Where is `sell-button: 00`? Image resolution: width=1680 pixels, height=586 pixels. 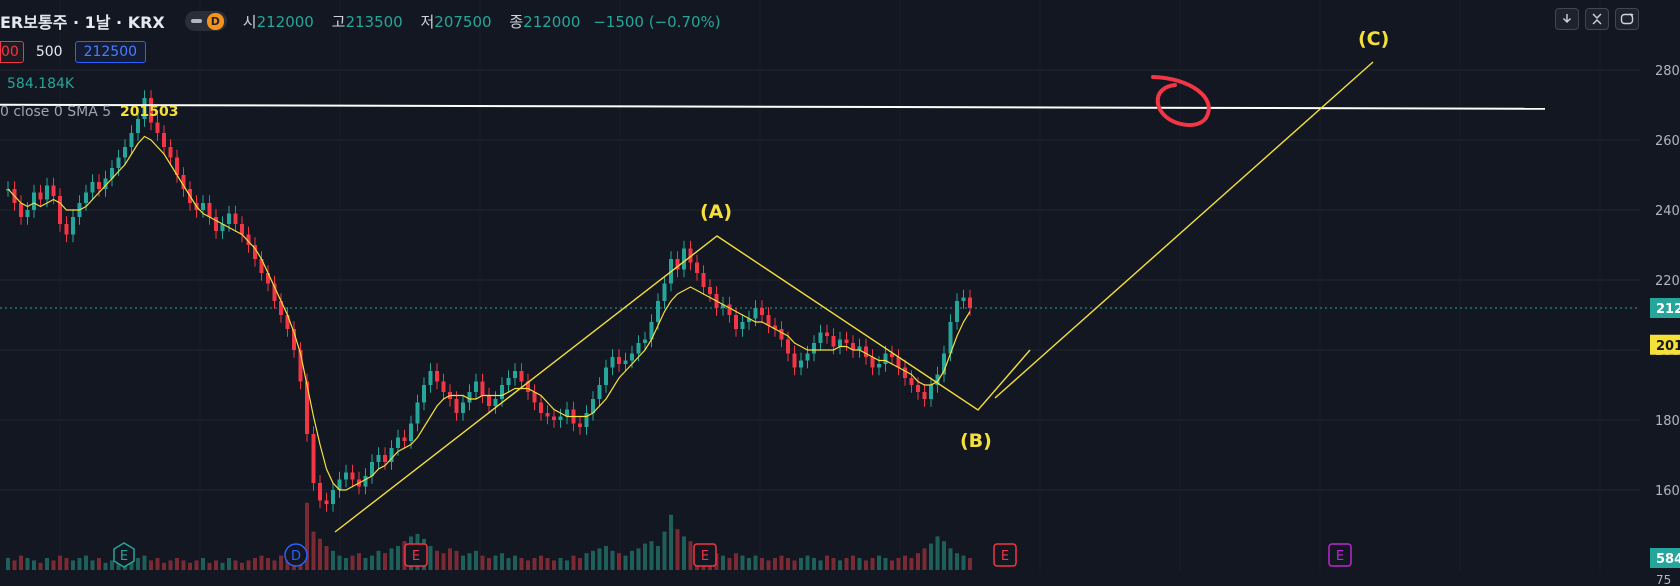
sell-button: 00 is located at coordinates (12, 52).